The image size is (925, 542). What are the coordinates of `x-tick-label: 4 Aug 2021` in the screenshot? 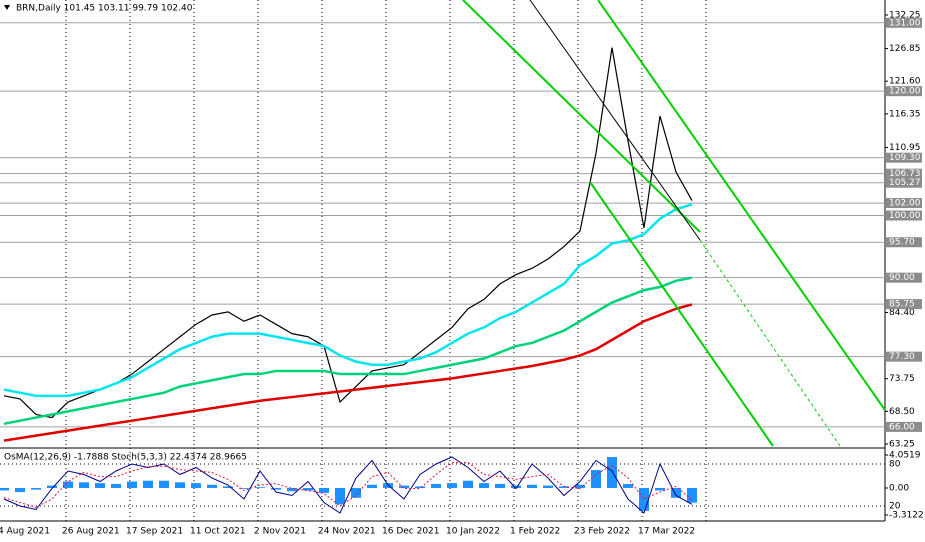 It's located at (25, 532).